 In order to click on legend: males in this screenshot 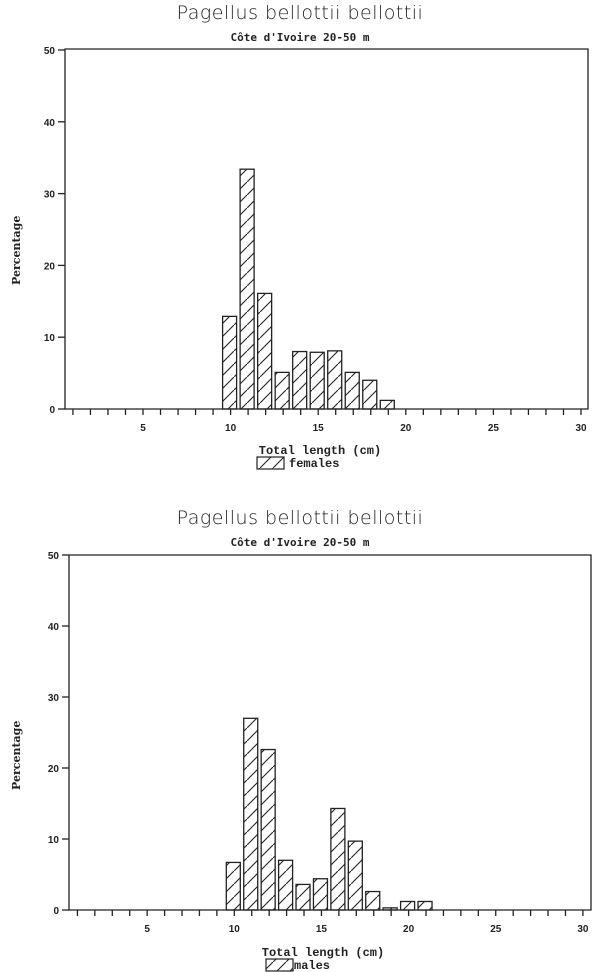, I will do `click(297, 965)`.